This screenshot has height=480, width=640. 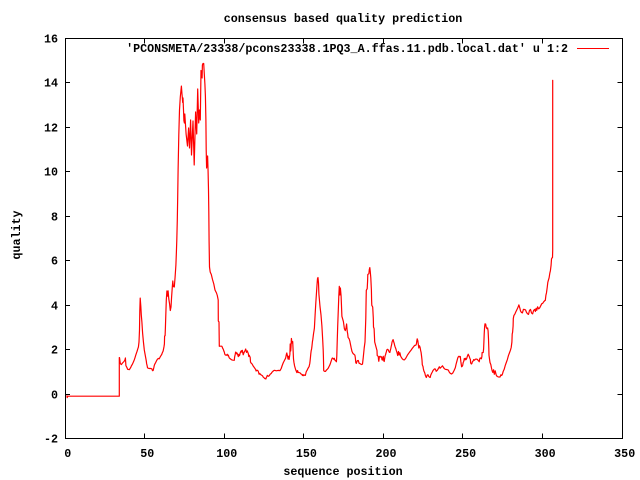 I want to click on svg-text: 300, so click(x=545, y=454).